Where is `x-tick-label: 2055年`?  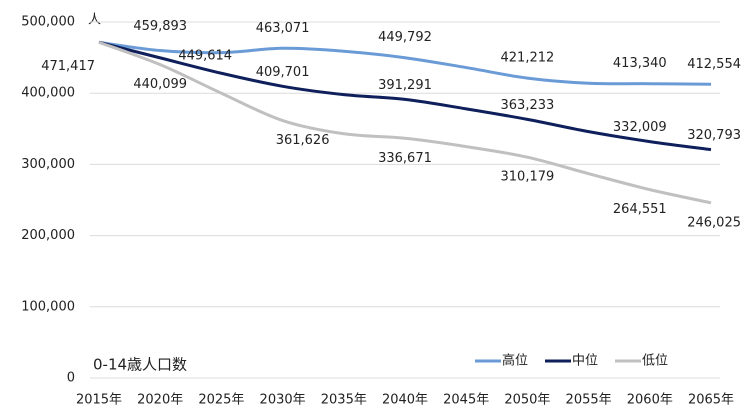 x-tick-label: 2055年 is located at coordinates (589, 400).